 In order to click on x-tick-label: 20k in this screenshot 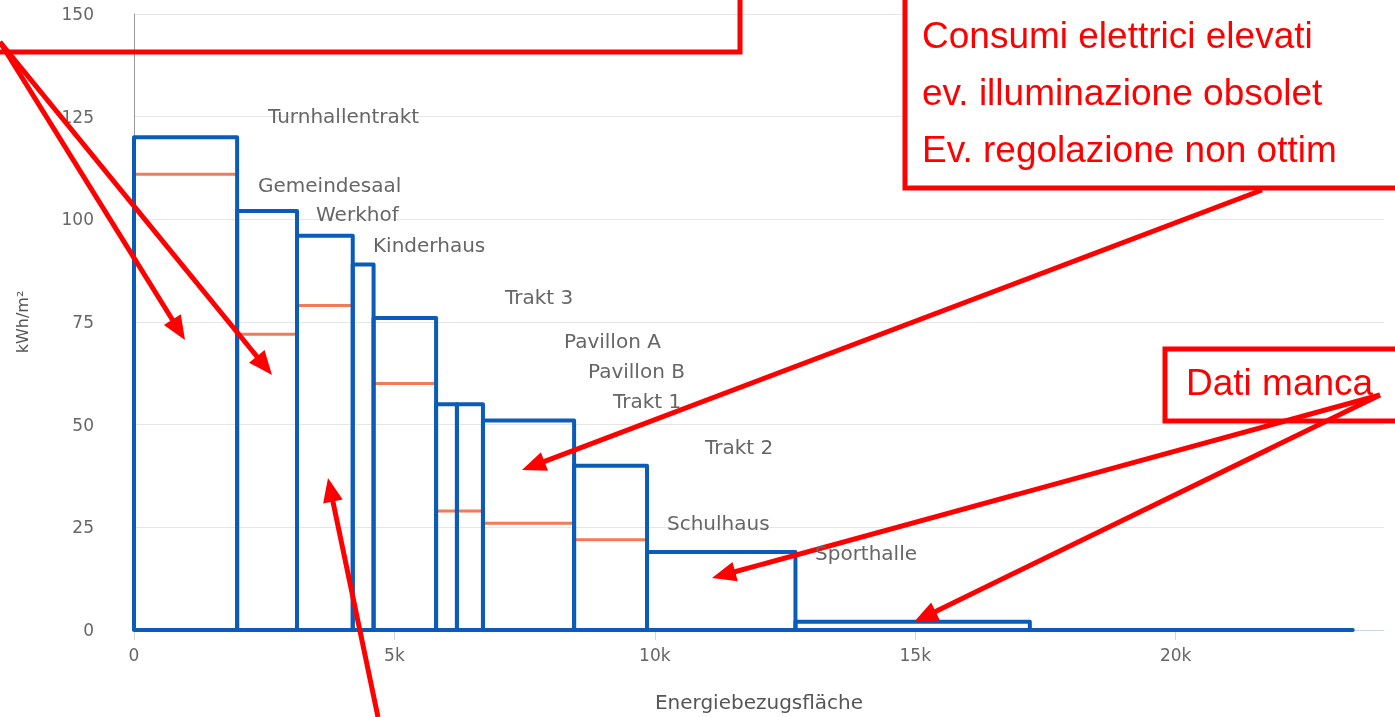, I will do `click(1175, 654)`.